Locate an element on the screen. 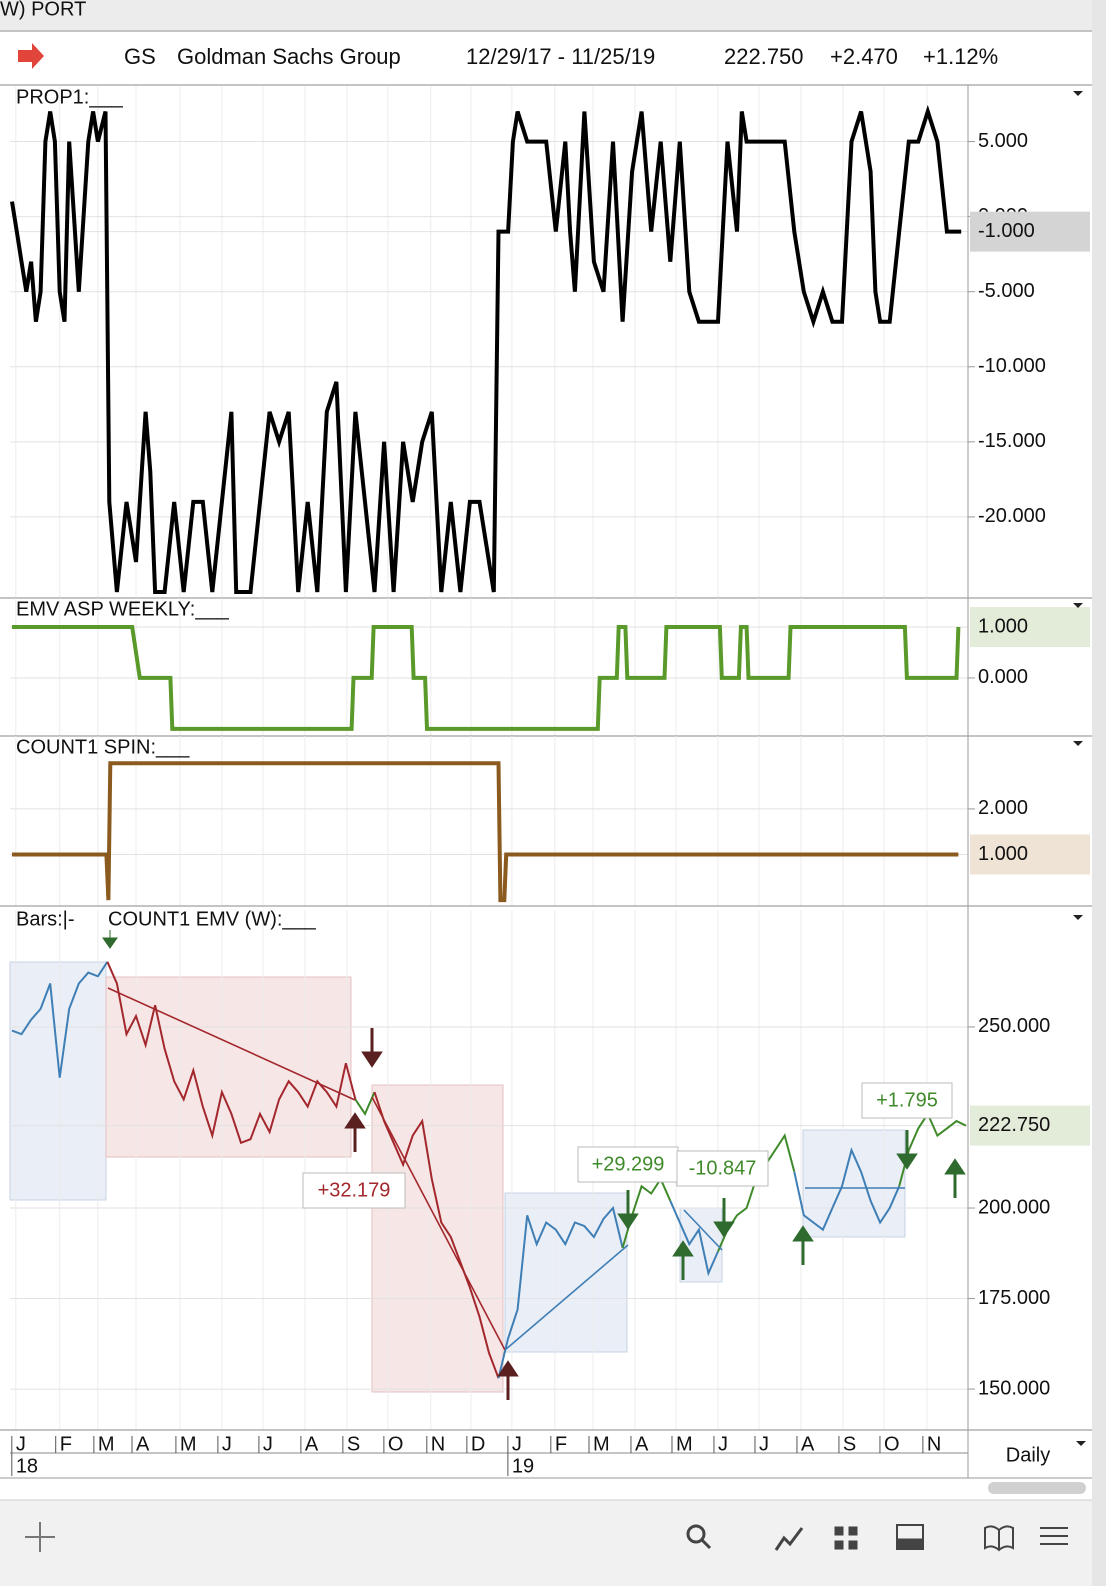 The image size is (1106, 1591). year-label: 19 is located at coordinates (523, 1466).